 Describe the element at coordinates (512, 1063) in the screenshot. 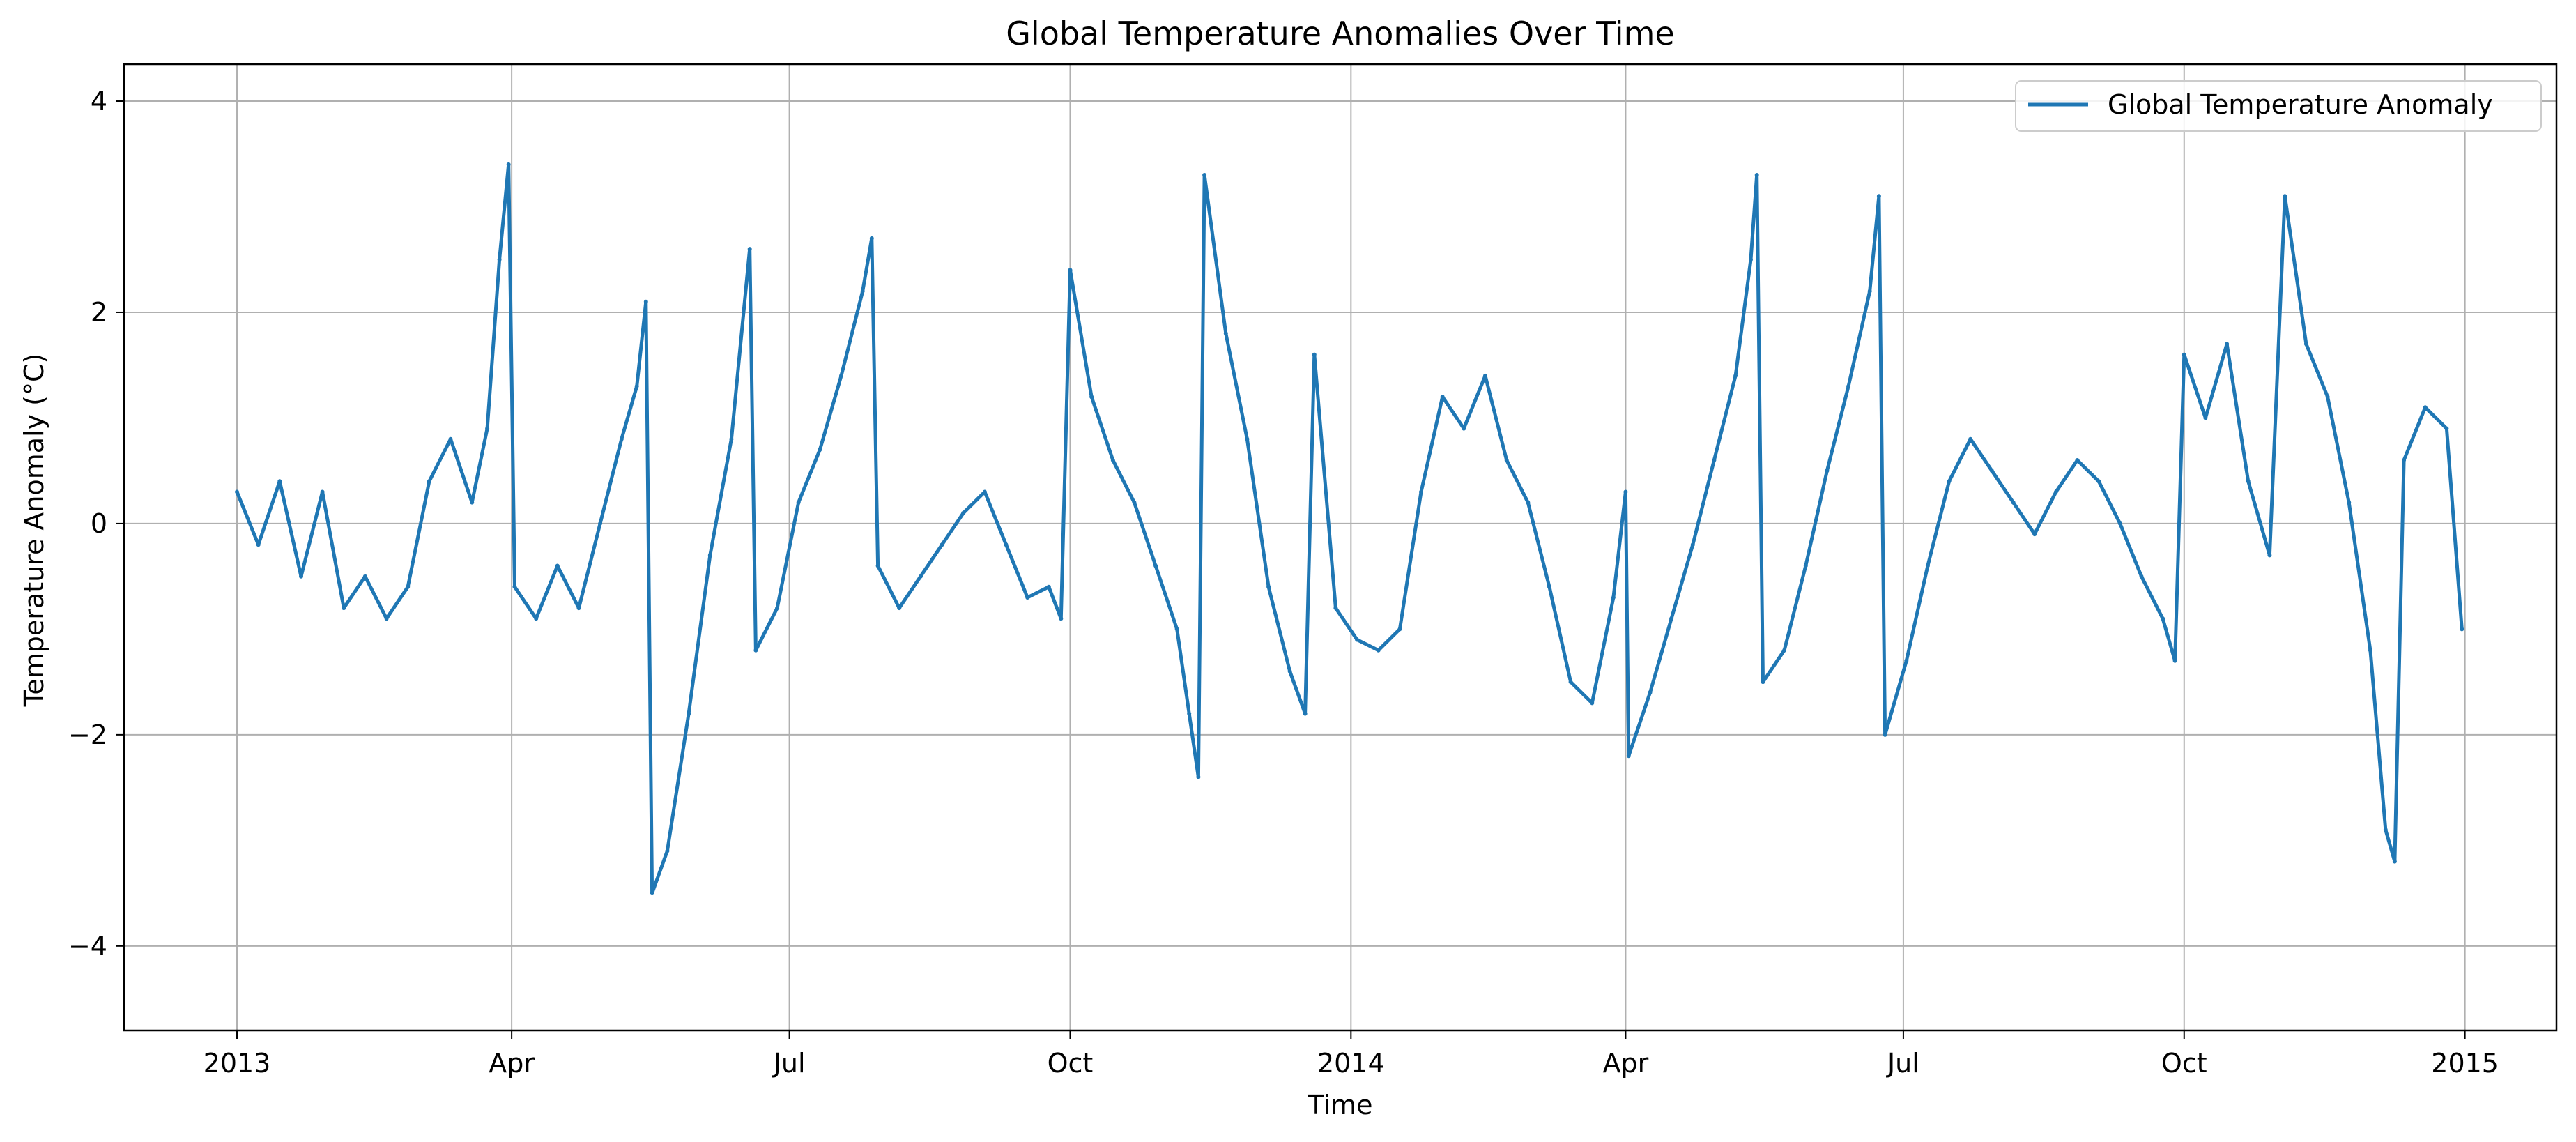

I see `x-tick-label: Apr` at that location.